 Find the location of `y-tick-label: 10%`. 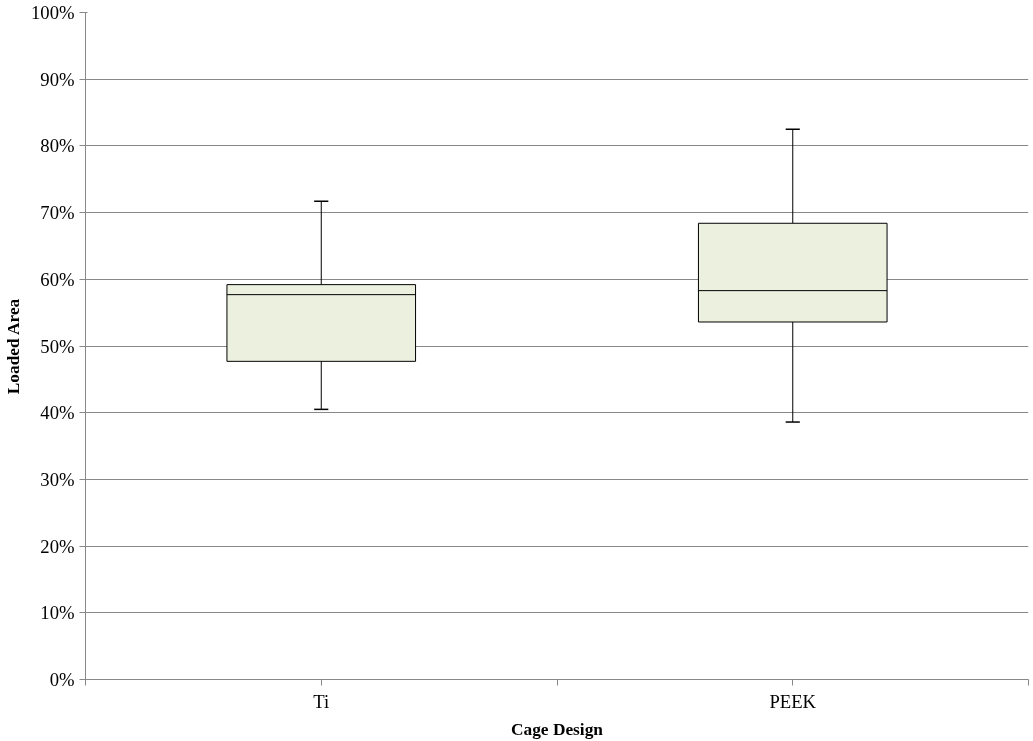

y-tick-label: 10% is located at coordinates (57, 613).